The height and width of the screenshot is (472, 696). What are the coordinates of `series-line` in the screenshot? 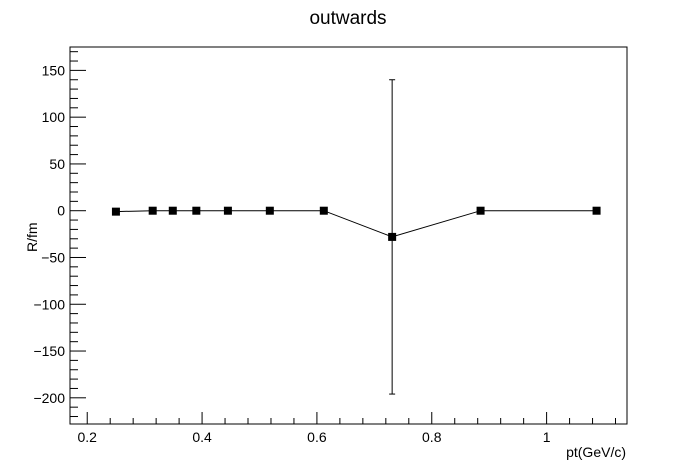 It's located at (356, 224).